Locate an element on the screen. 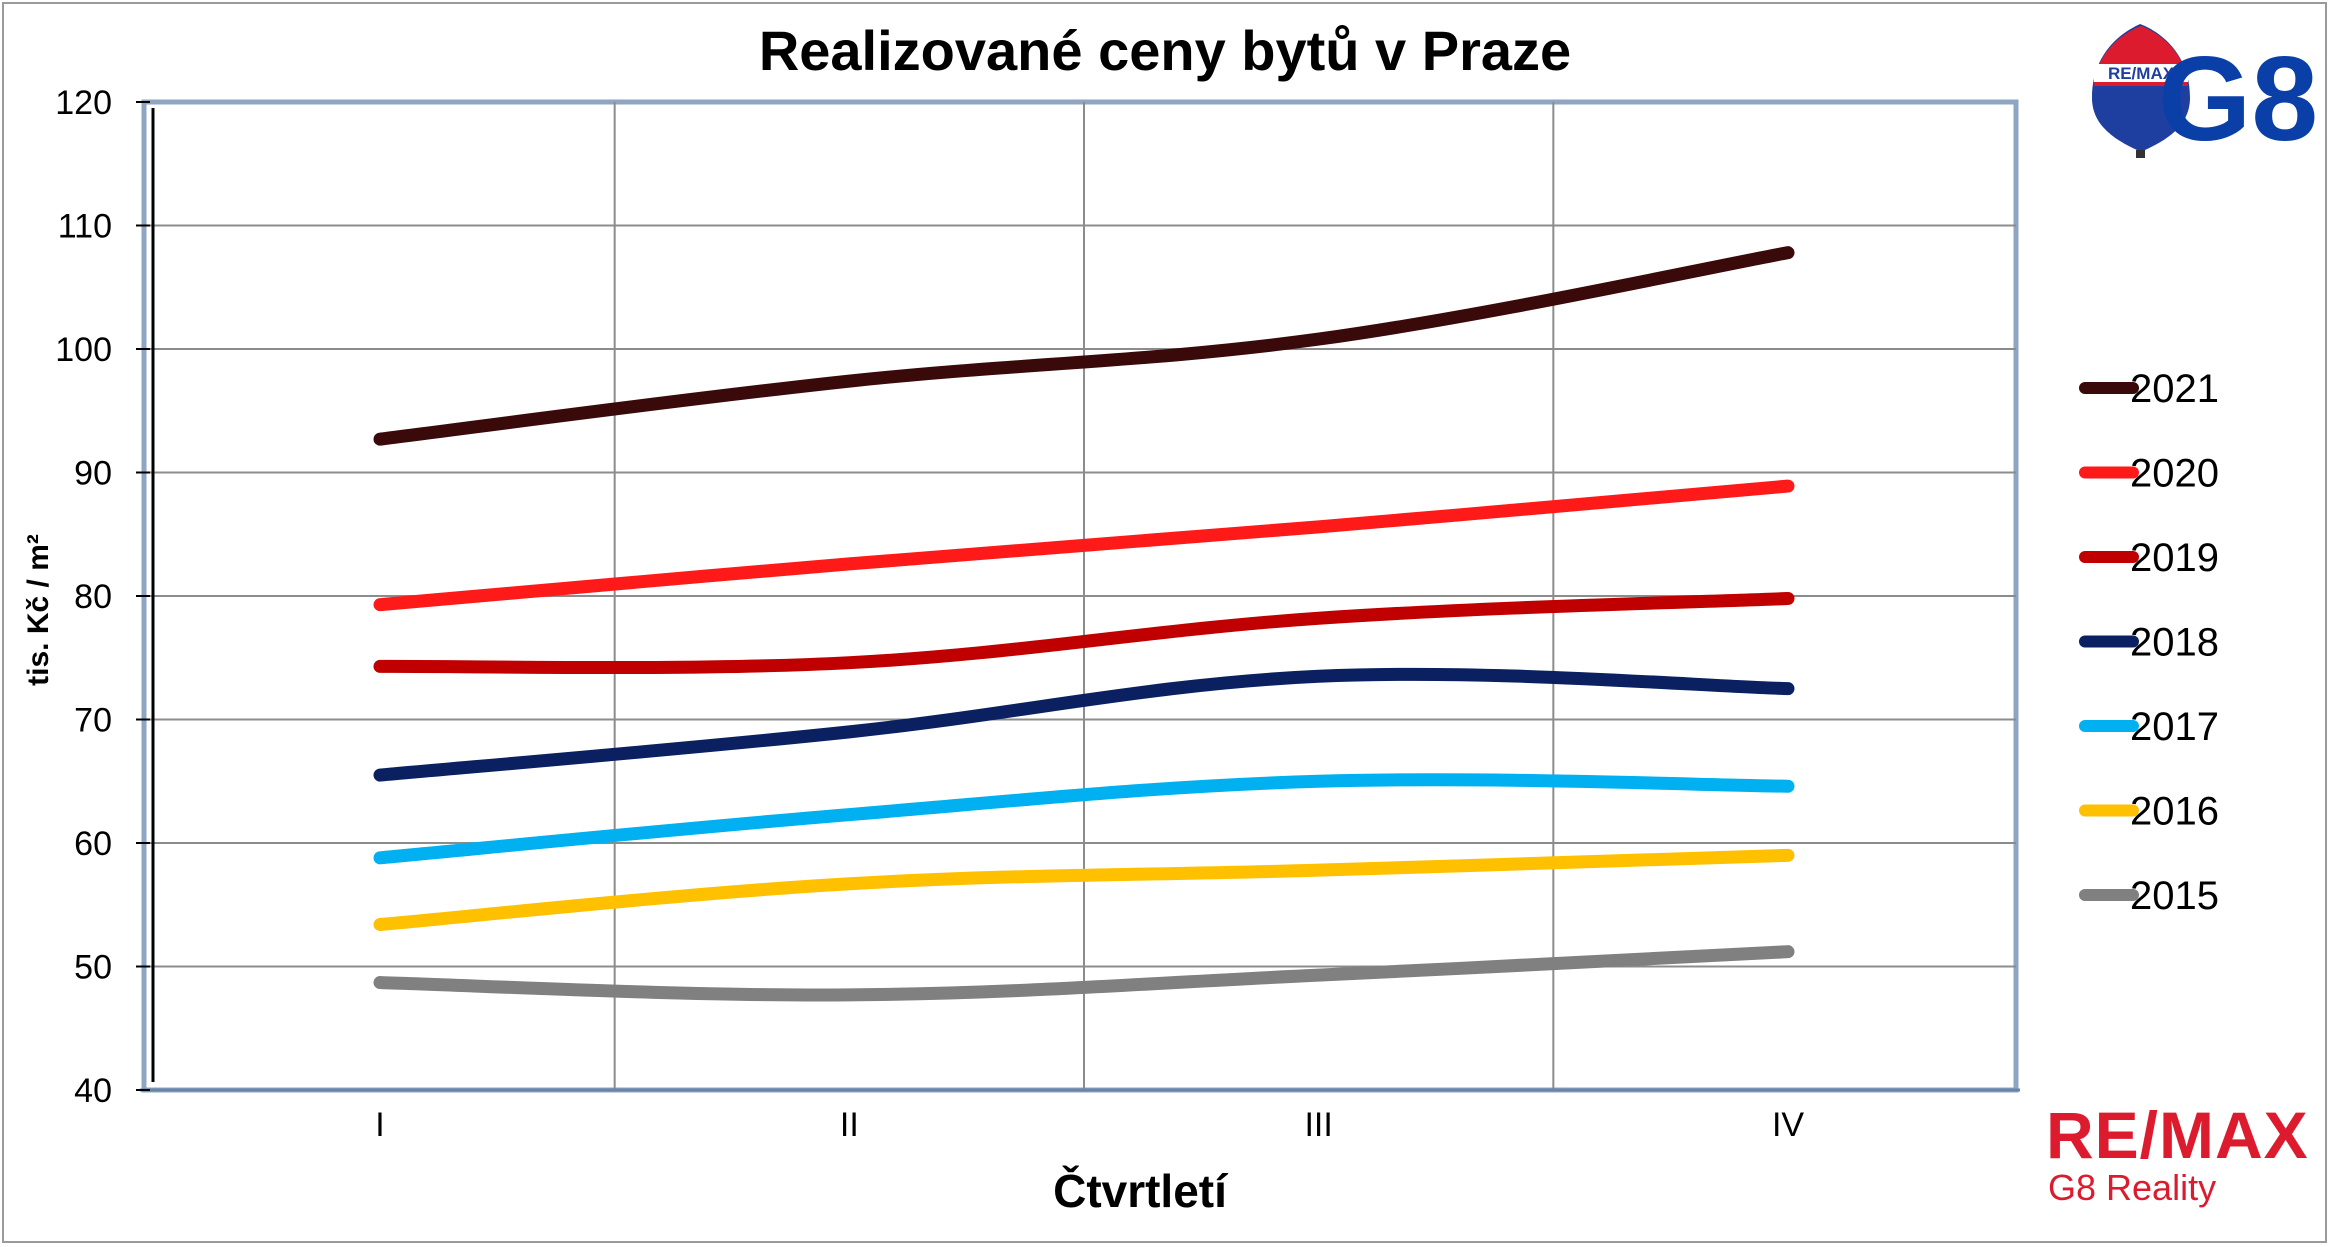 This screenshot has height=1247, width=2331. g8-logo: RE/MAX G8 is located at coordinates (2205, 95).